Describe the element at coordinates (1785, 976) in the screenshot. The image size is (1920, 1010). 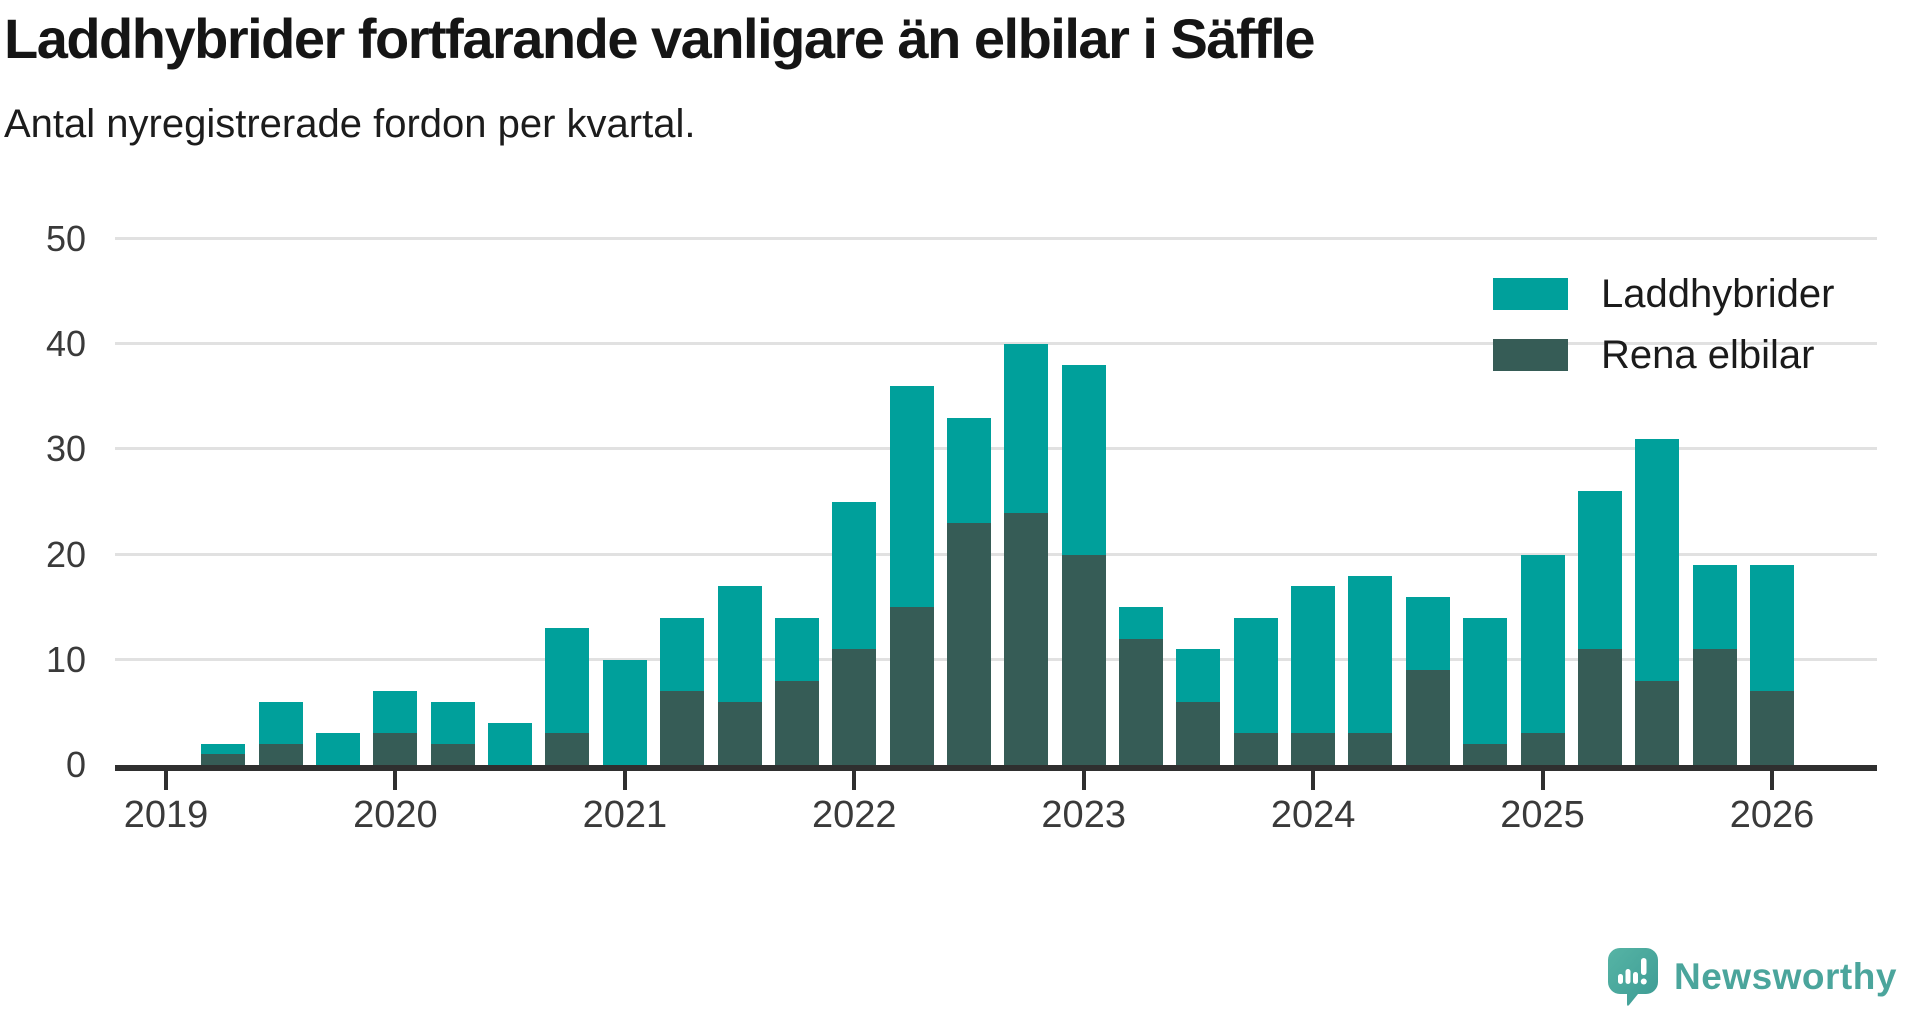
I see `newsworthy-logo-text: Newsworthy` at that location.